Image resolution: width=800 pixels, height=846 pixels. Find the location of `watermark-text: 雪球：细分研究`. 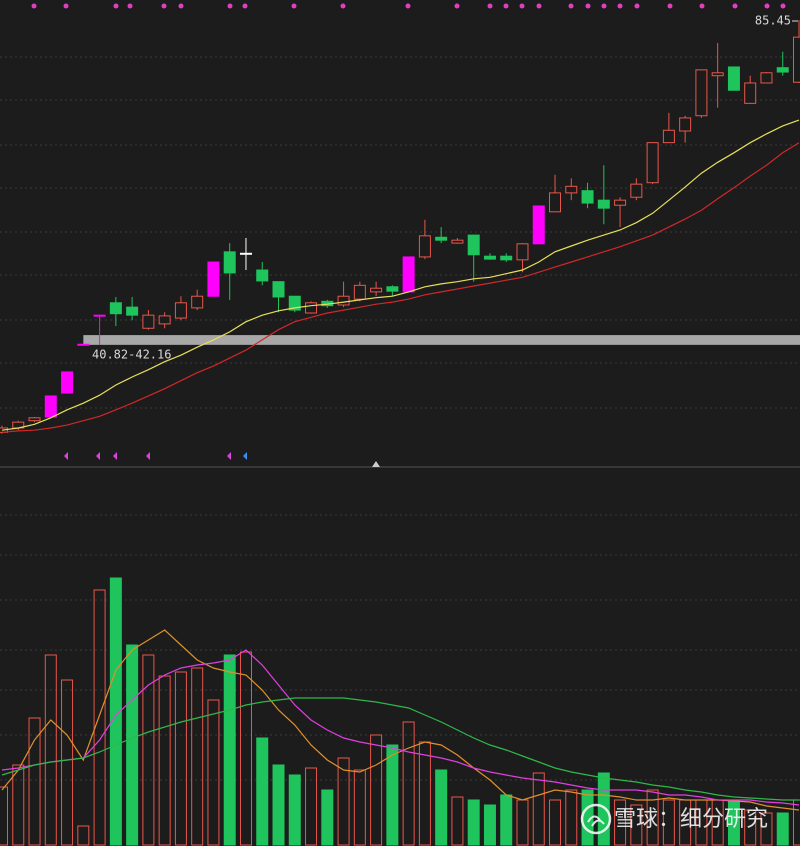

watermark-text: 雪球：细分研究 is located at coordinates (691, 819).